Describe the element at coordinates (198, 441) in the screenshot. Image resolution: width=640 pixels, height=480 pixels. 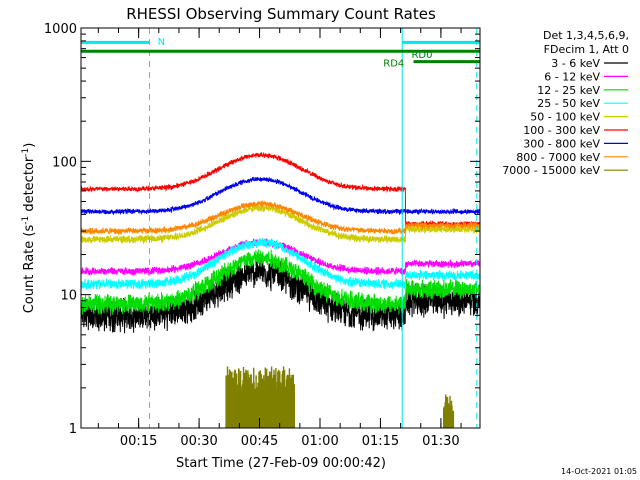
I see `x-tick-label-2: 00:30` at that location.